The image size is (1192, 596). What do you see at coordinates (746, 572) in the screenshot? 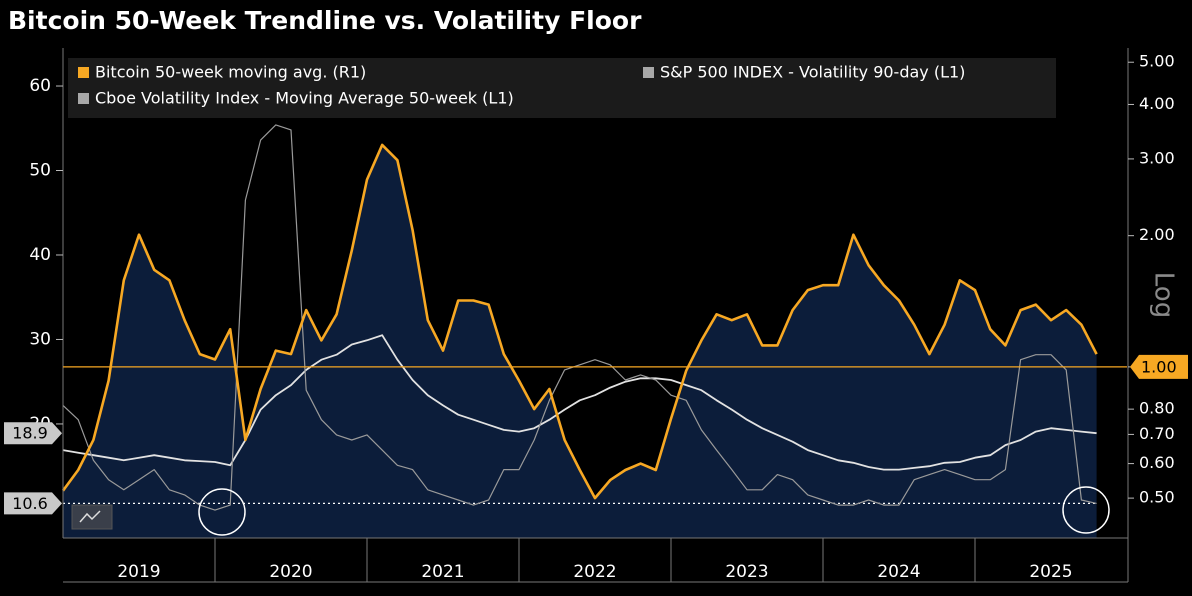
I see `x-period-label: 2023` at bounding box center [746, 572].